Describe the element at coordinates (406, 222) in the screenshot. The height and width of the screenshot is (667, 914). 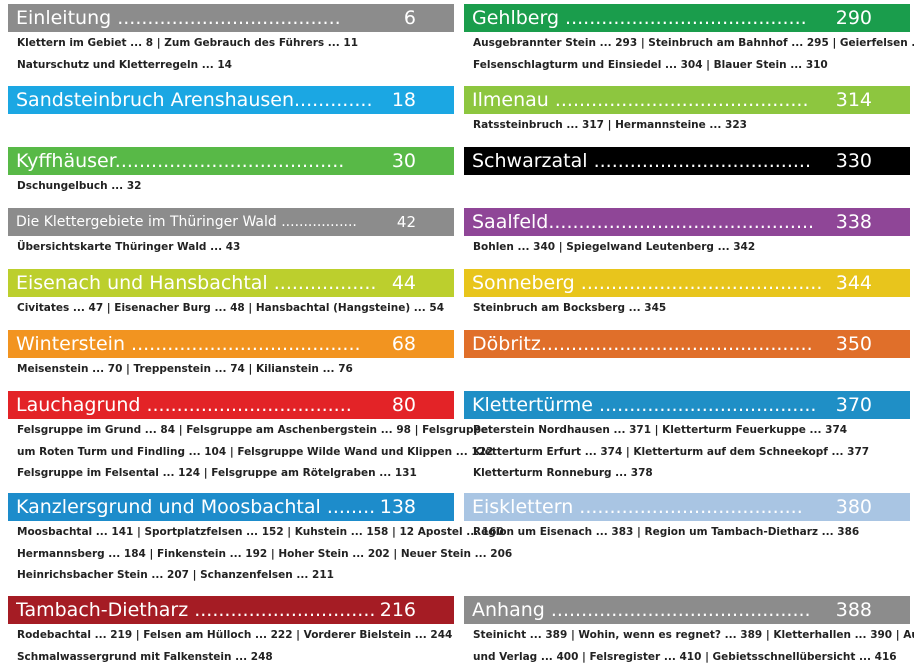
I see `section-page-number: 42` at that location.